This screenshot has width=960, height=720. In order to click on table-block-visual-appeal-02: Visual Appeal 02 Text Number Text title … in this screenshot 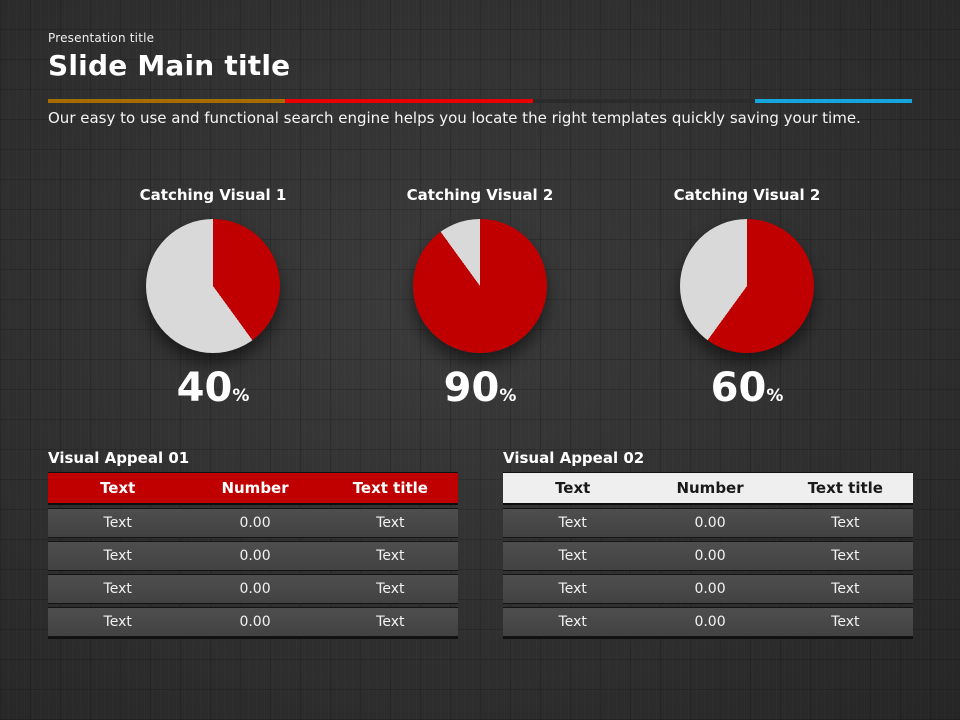, I will do `click(708, 544)`.